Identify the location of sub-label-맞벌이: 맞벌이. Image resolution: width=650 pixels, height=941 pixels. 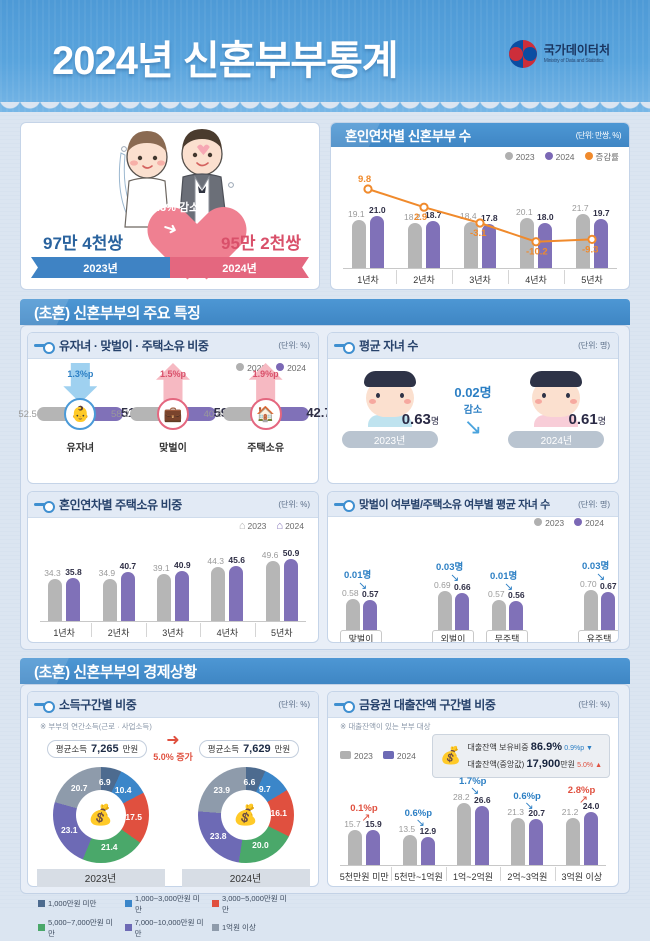
(361, 636).